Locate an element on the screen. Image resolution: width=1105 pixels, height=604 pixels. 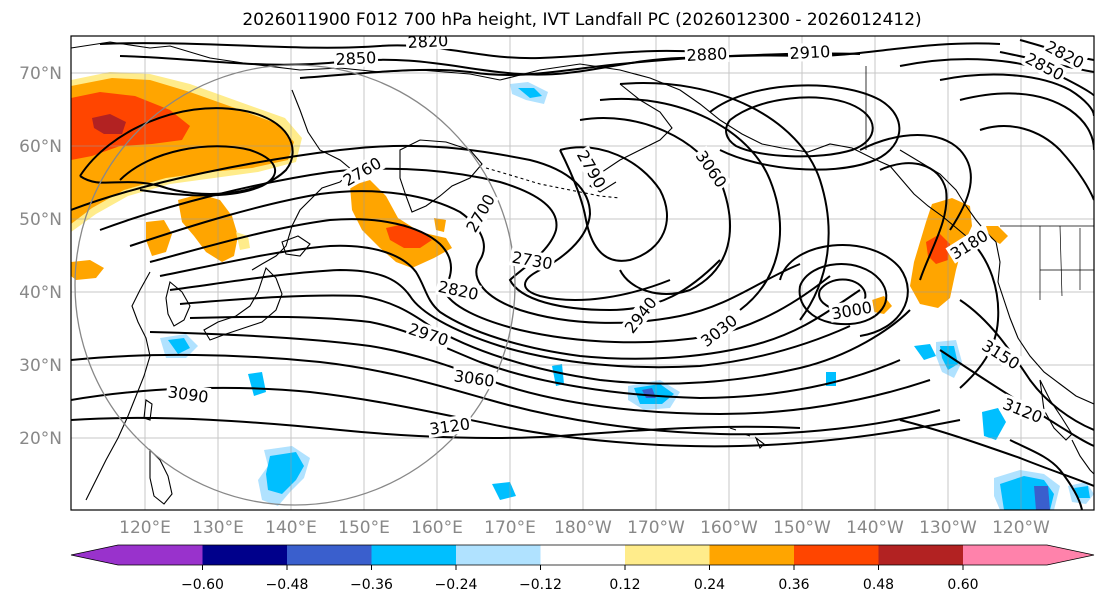
colorbar-tick-label: 0.12 is located at coordinates (624, 585).